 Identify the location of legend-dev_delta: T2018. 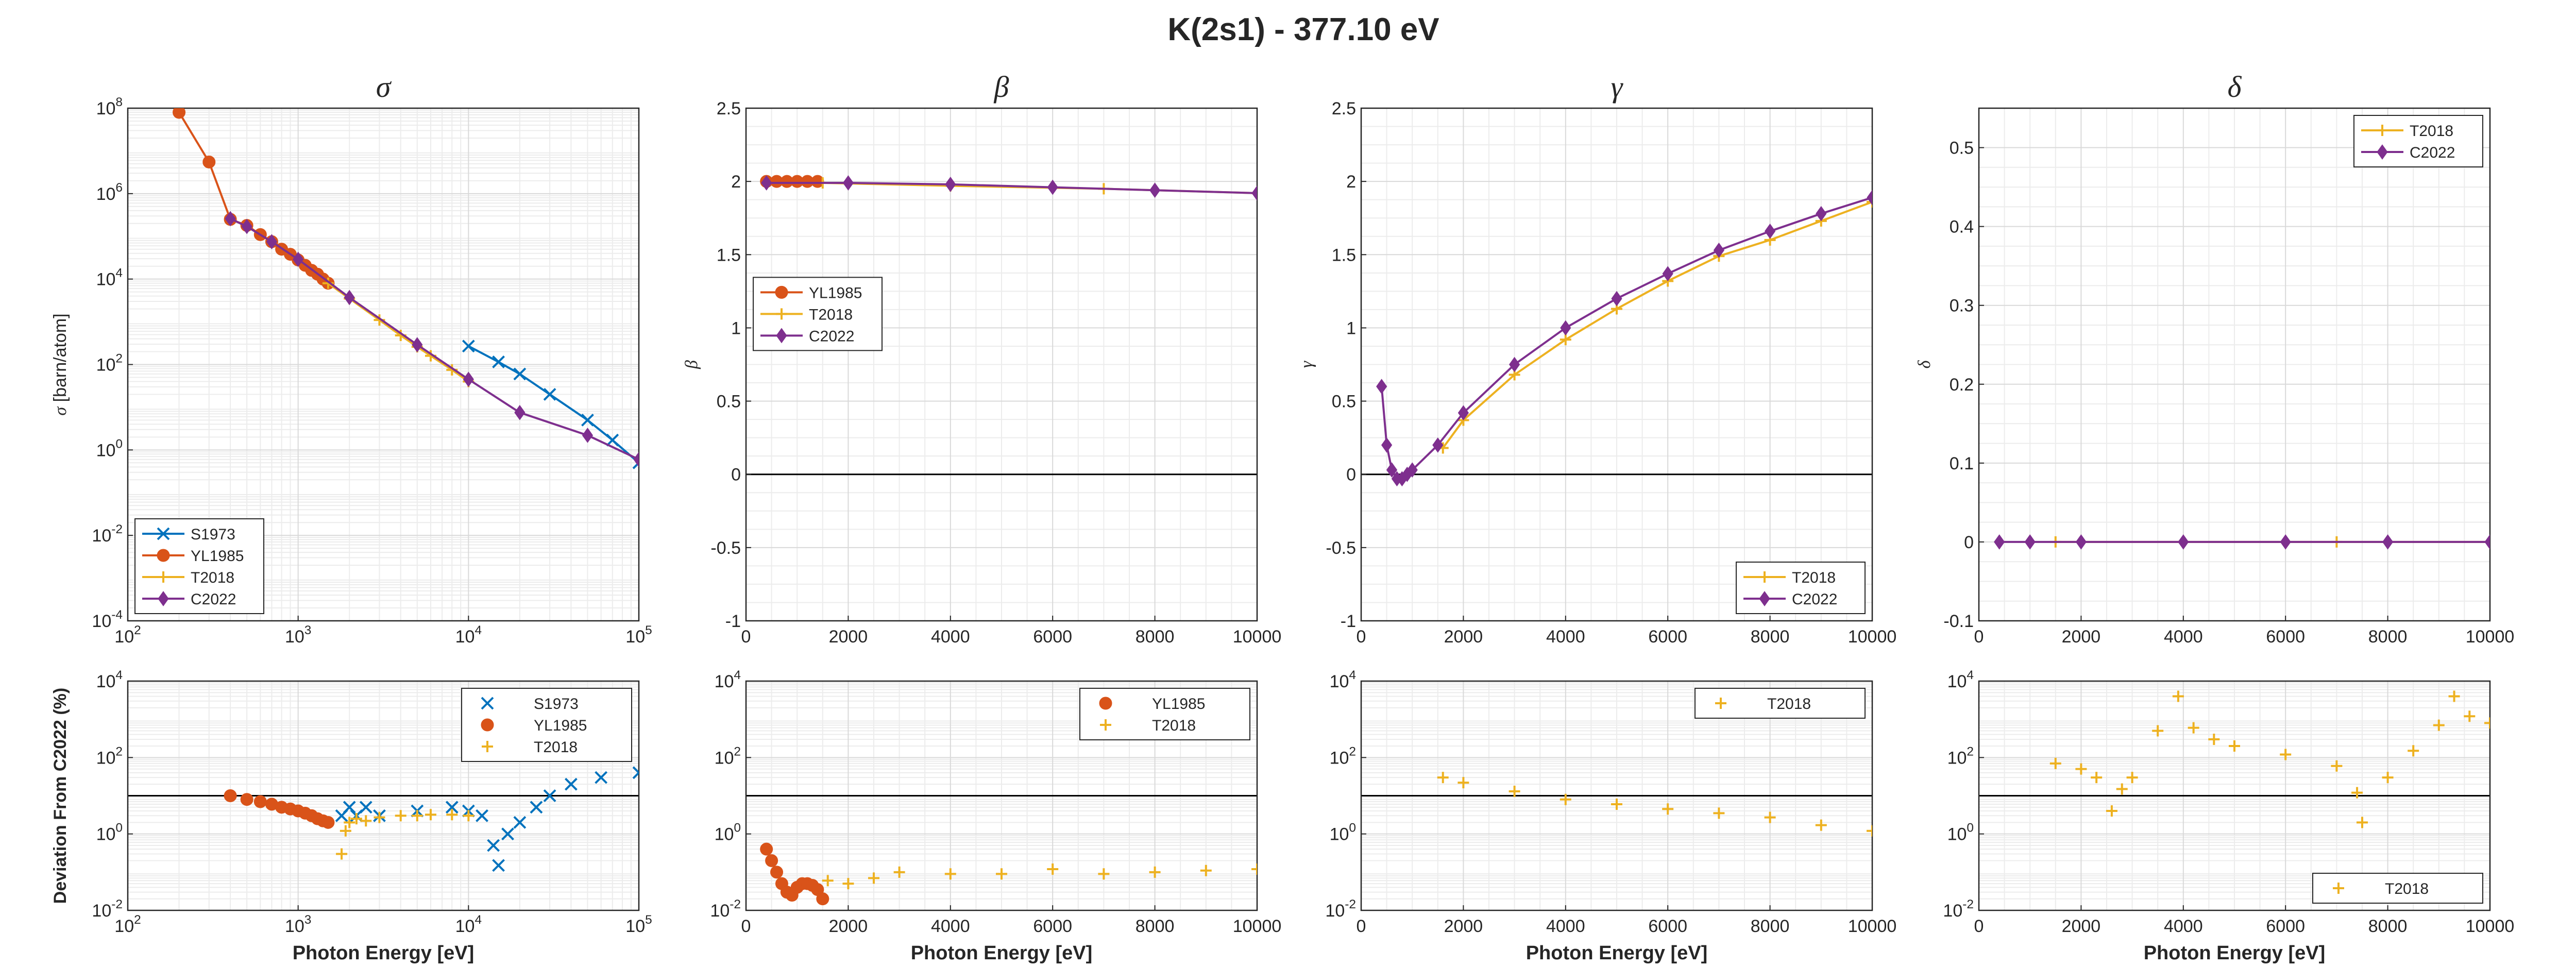
(2397, 889).